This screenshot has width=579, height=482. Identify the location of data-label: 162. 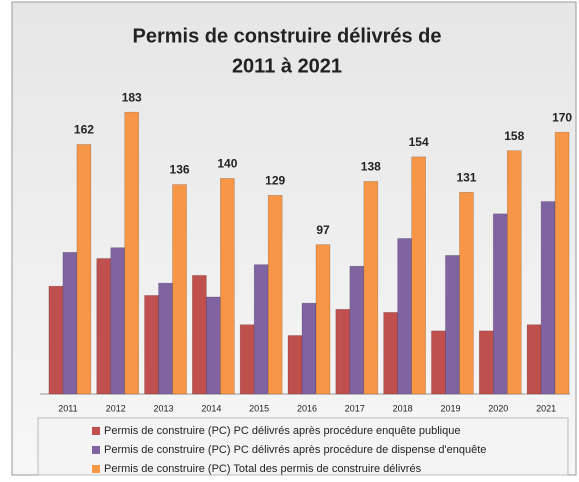
(84, 130).